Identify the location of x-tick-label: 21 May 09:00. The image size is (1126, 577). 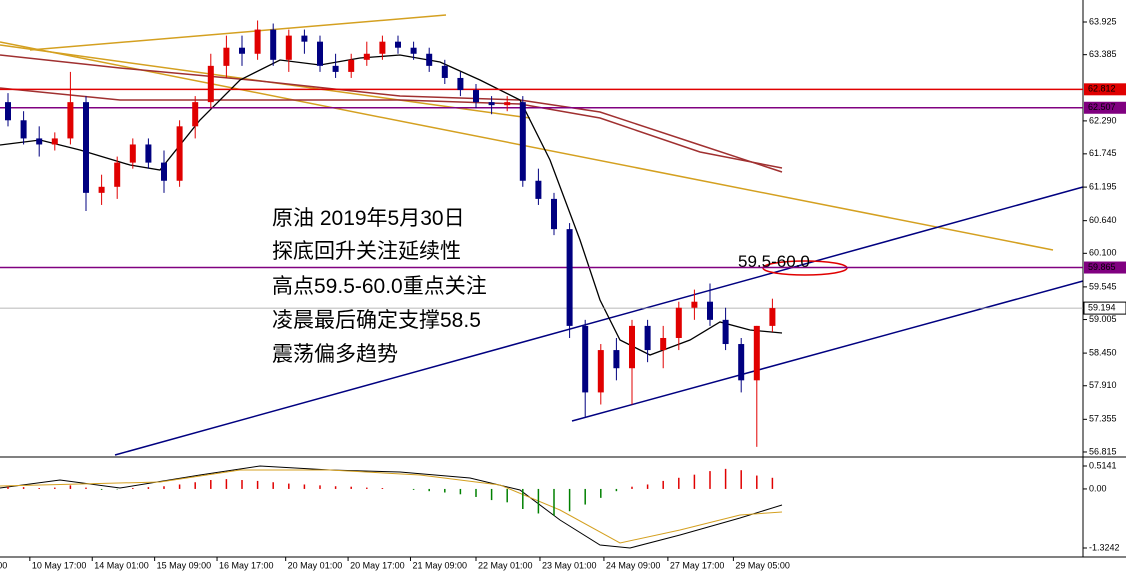
(439, 565).